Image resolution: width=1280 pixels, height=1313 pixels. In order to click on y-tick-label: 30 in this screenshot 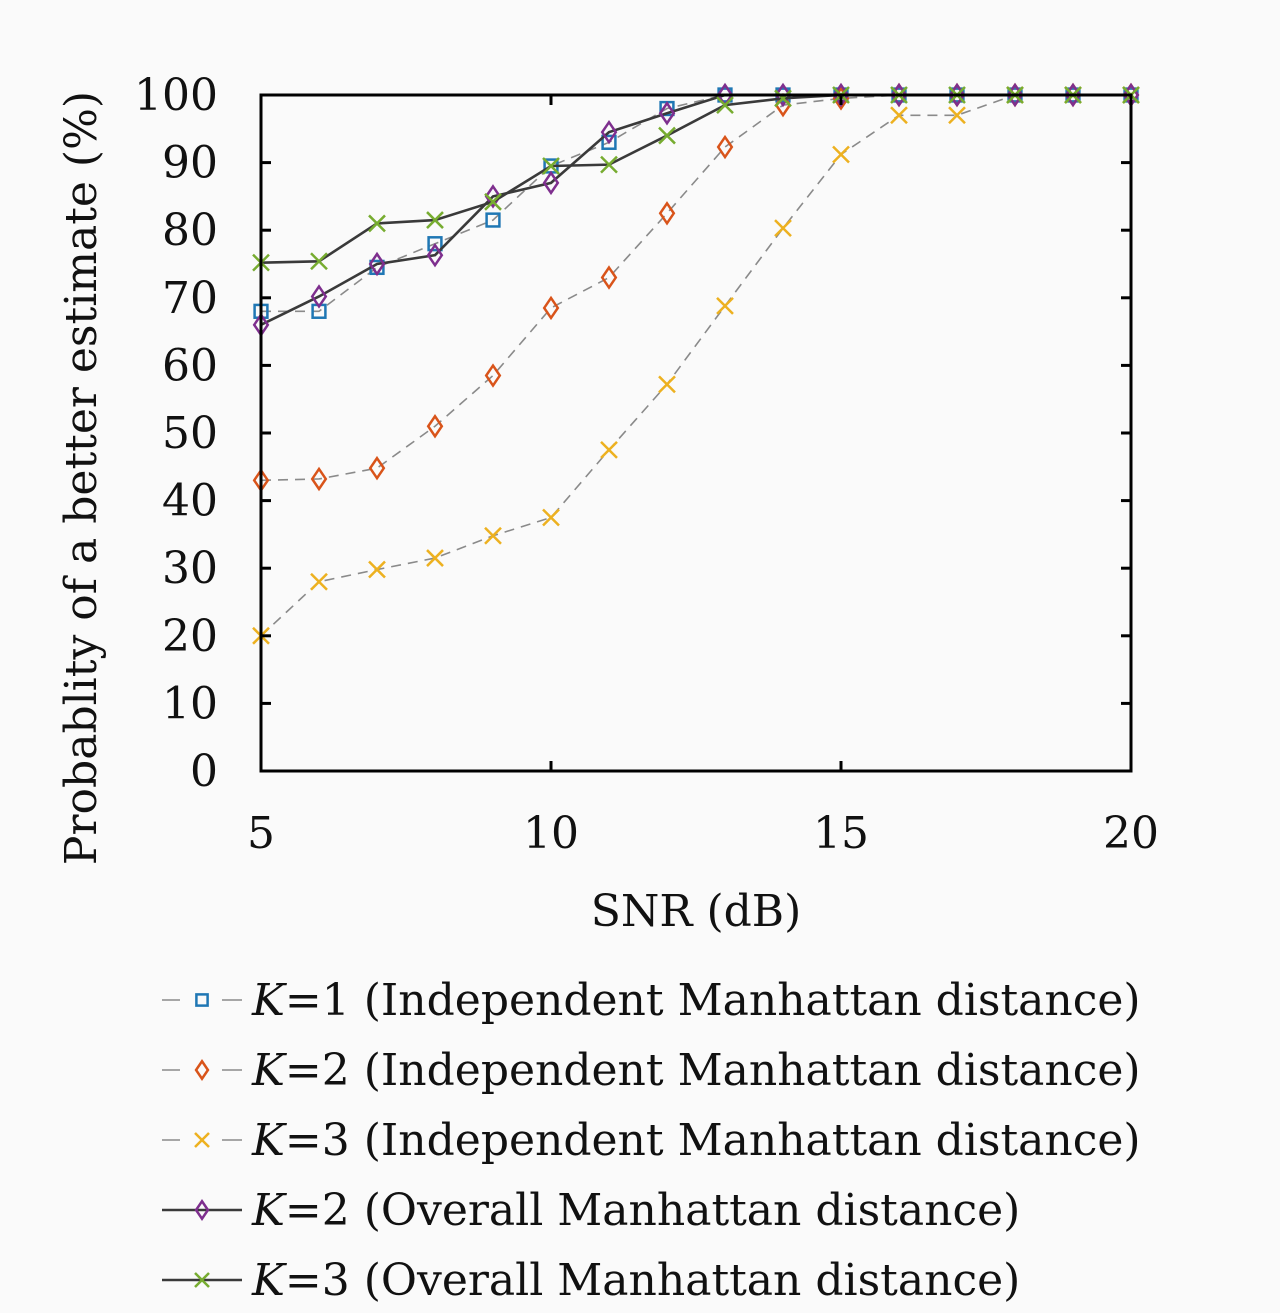, I will do `click(190, 568)`.